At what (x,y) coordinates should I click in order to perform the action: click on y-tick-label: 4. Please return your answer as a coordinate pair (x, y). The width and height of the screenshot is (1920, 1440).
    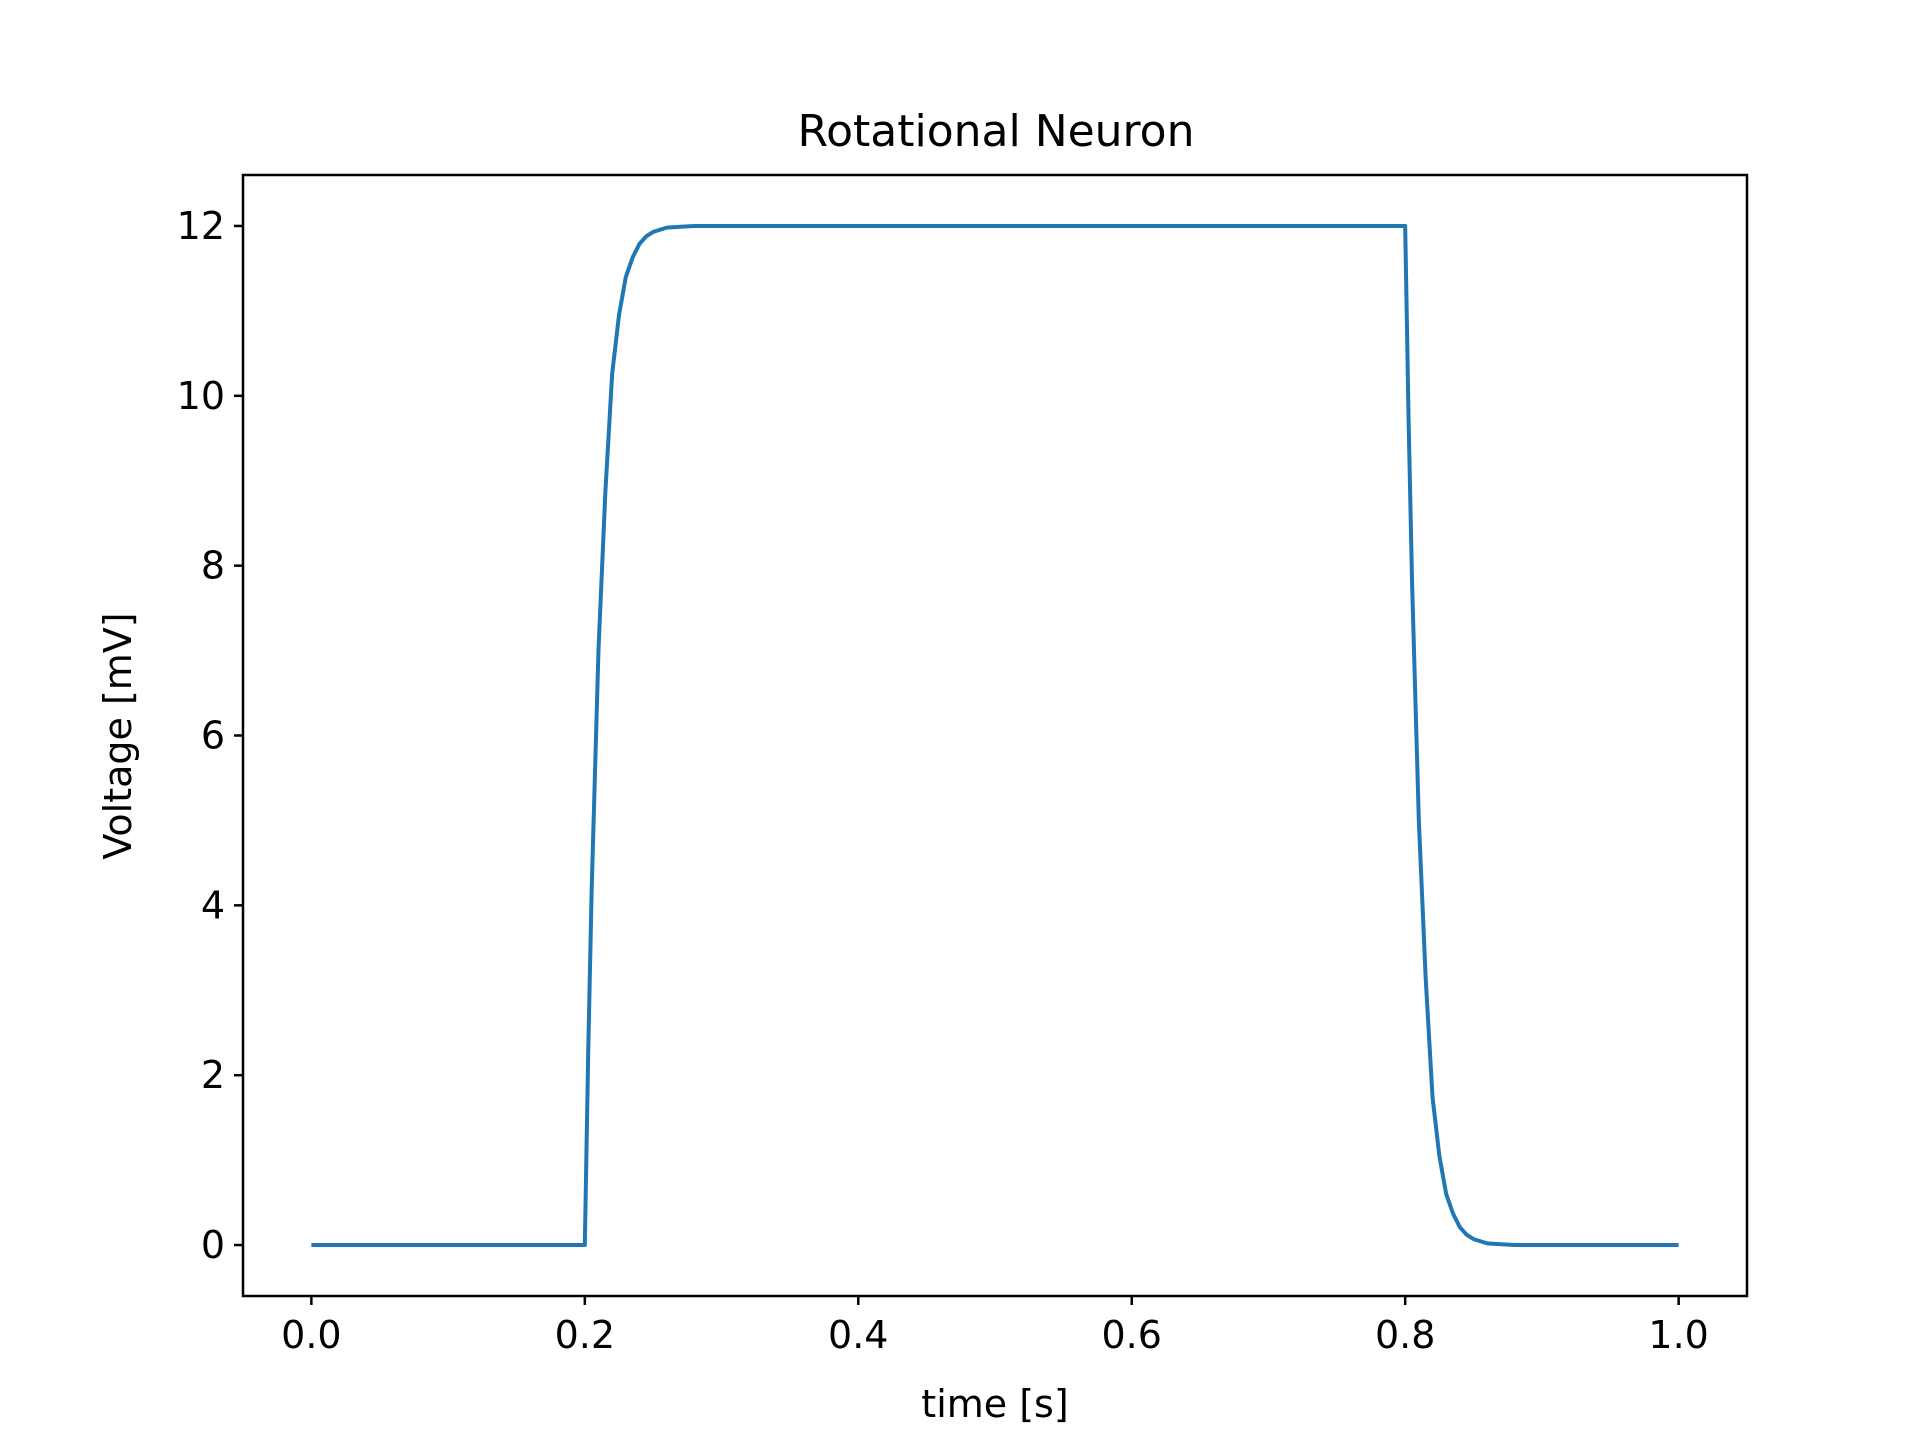
    Looking at the image, I should click on (213, 905).